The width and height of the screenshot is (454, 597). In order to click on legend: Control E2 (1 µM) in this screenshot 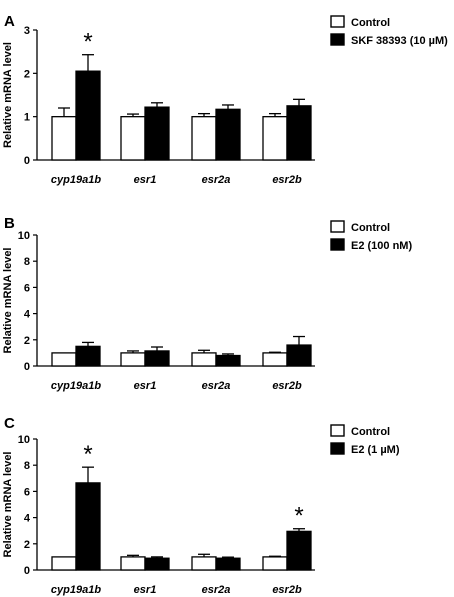, I will do `click(365, 440)`.